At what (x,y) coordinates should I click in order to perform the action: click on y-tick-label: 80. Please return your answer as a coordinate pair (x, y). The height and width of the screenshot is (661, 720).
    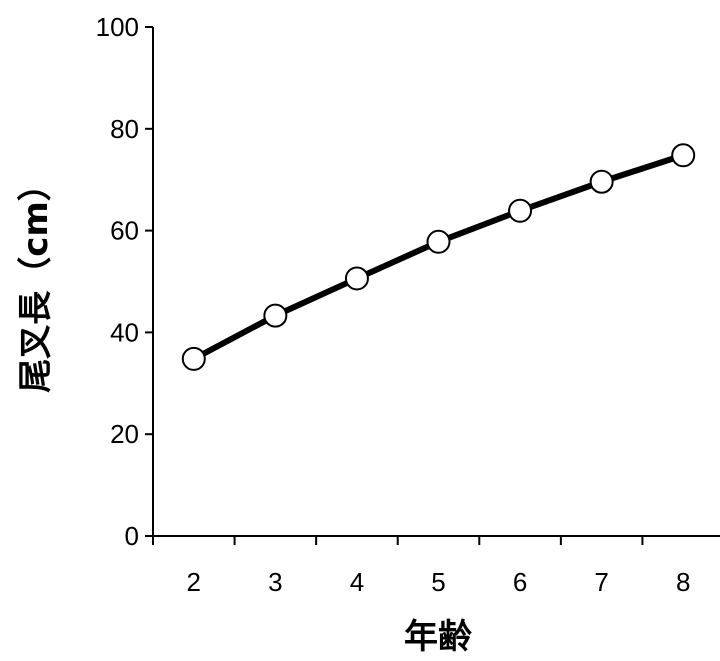
    Looking at the image, I should click on (124, 129).